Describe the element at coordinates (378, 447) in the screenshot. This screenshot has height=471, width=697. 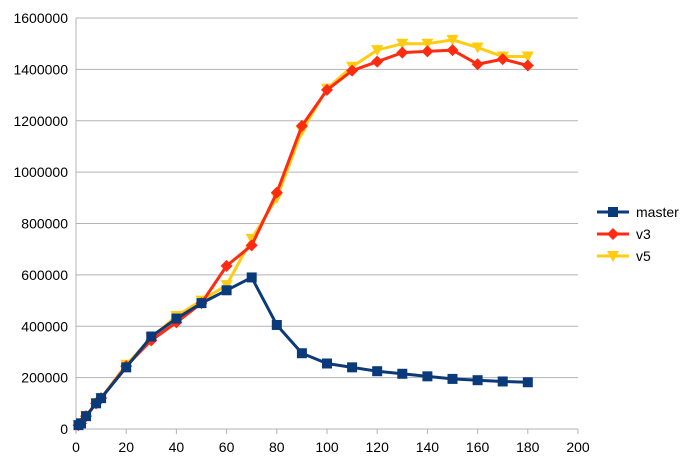
I see `x-tick-label: 120` at that location.